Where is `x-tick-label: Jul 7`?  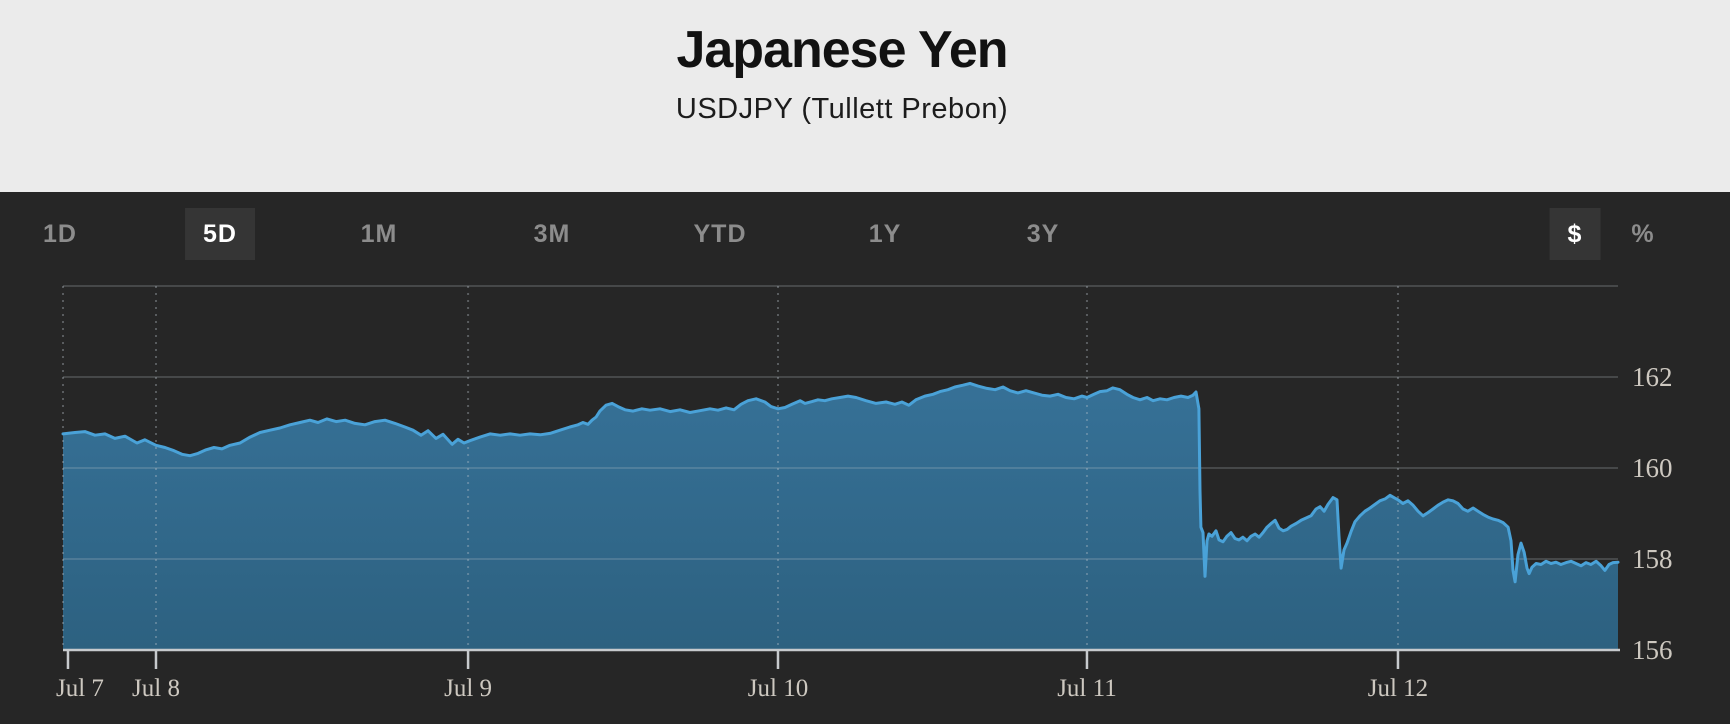
x-tick-label: Jul 7 is located at coordinates (80, 688).